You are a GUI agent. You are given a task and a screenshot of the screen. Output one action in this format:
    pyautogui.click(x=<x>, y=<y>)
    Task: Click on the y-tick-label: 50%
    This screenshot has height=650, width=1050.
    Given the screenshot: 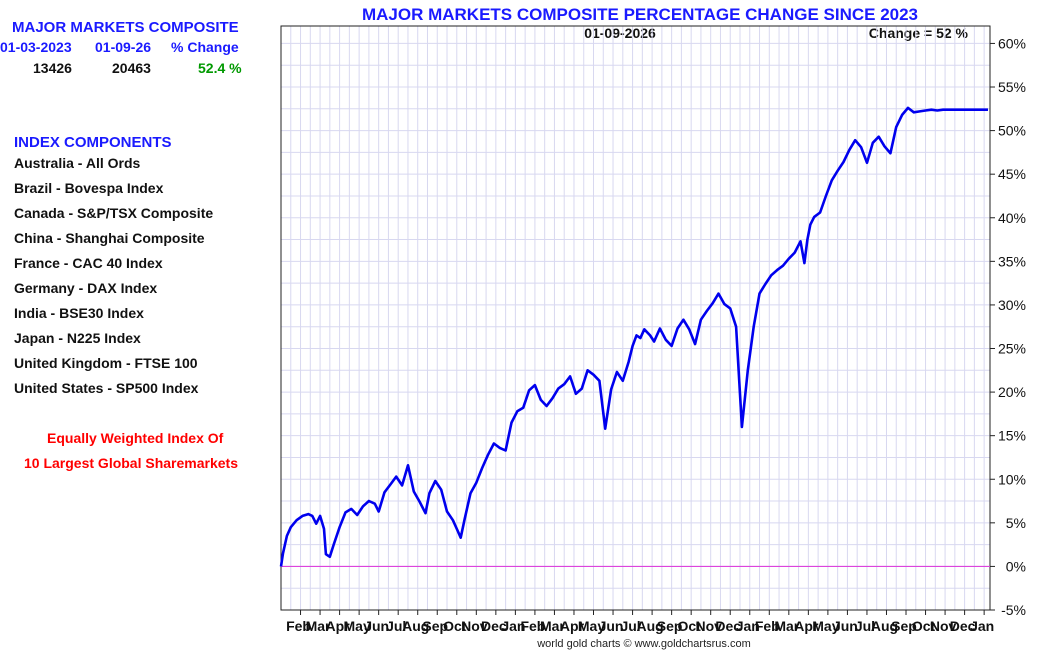 What is the action you would take?
    pyautogui.click(x=1012, y=131)
    